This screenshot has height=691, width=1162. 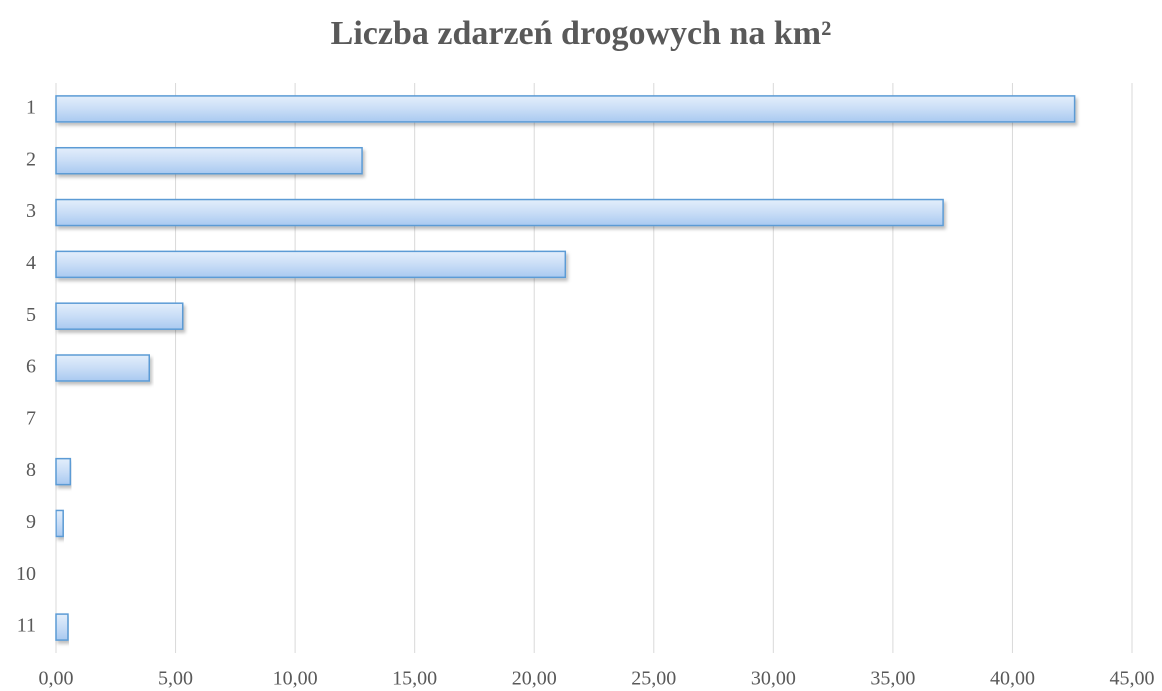 What do you see at coordinates (31, 367) in the screenshot?
I see `y-tick-label: 6` at bounding box center [31, 367].